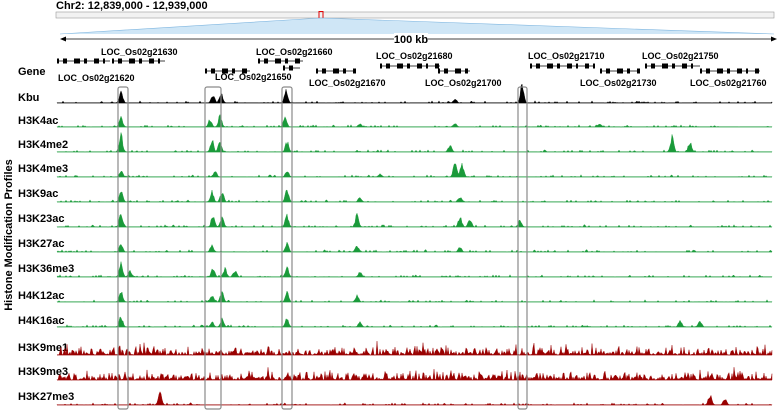 This screenshot has width=778, height=412. I want to click on gene-label: LOC_Os02g21680, so click(414, 56).